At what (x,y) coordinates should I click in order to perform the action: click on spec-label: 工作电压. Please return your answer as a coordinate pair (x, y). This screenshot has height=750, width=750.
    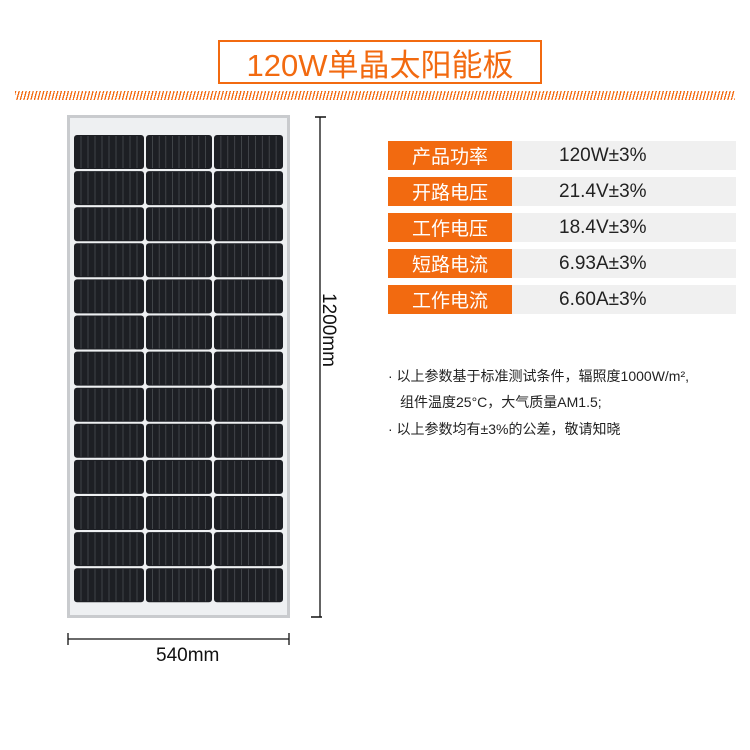
    Looking at the image, I should click on (450, 227).